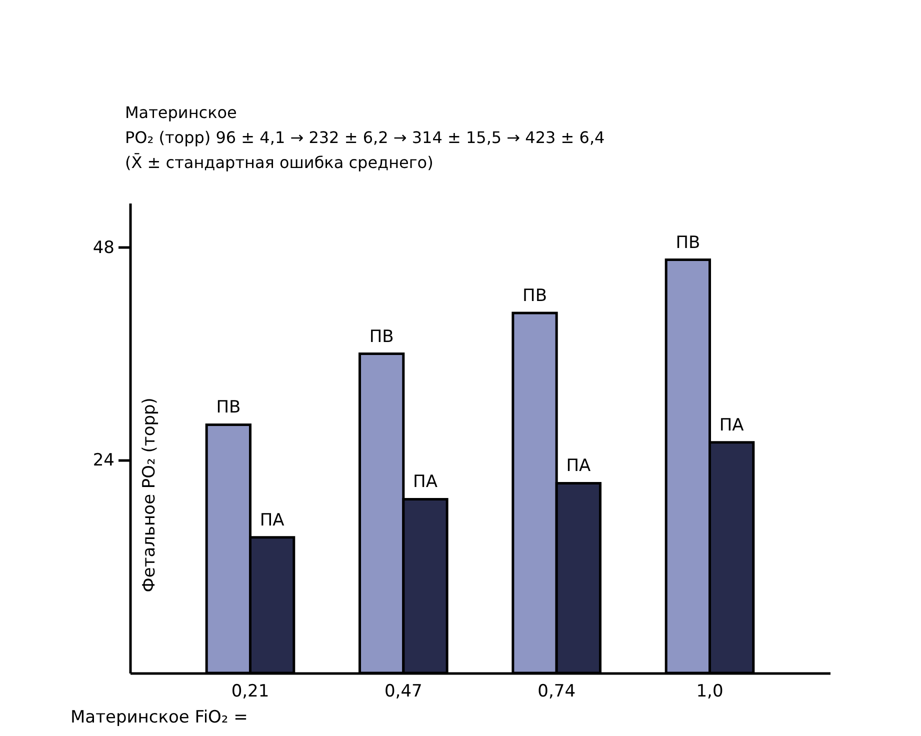 The width and height of the screenshot is (921, 736). I want to click on y-tick-label: 48, so click(103, 248).